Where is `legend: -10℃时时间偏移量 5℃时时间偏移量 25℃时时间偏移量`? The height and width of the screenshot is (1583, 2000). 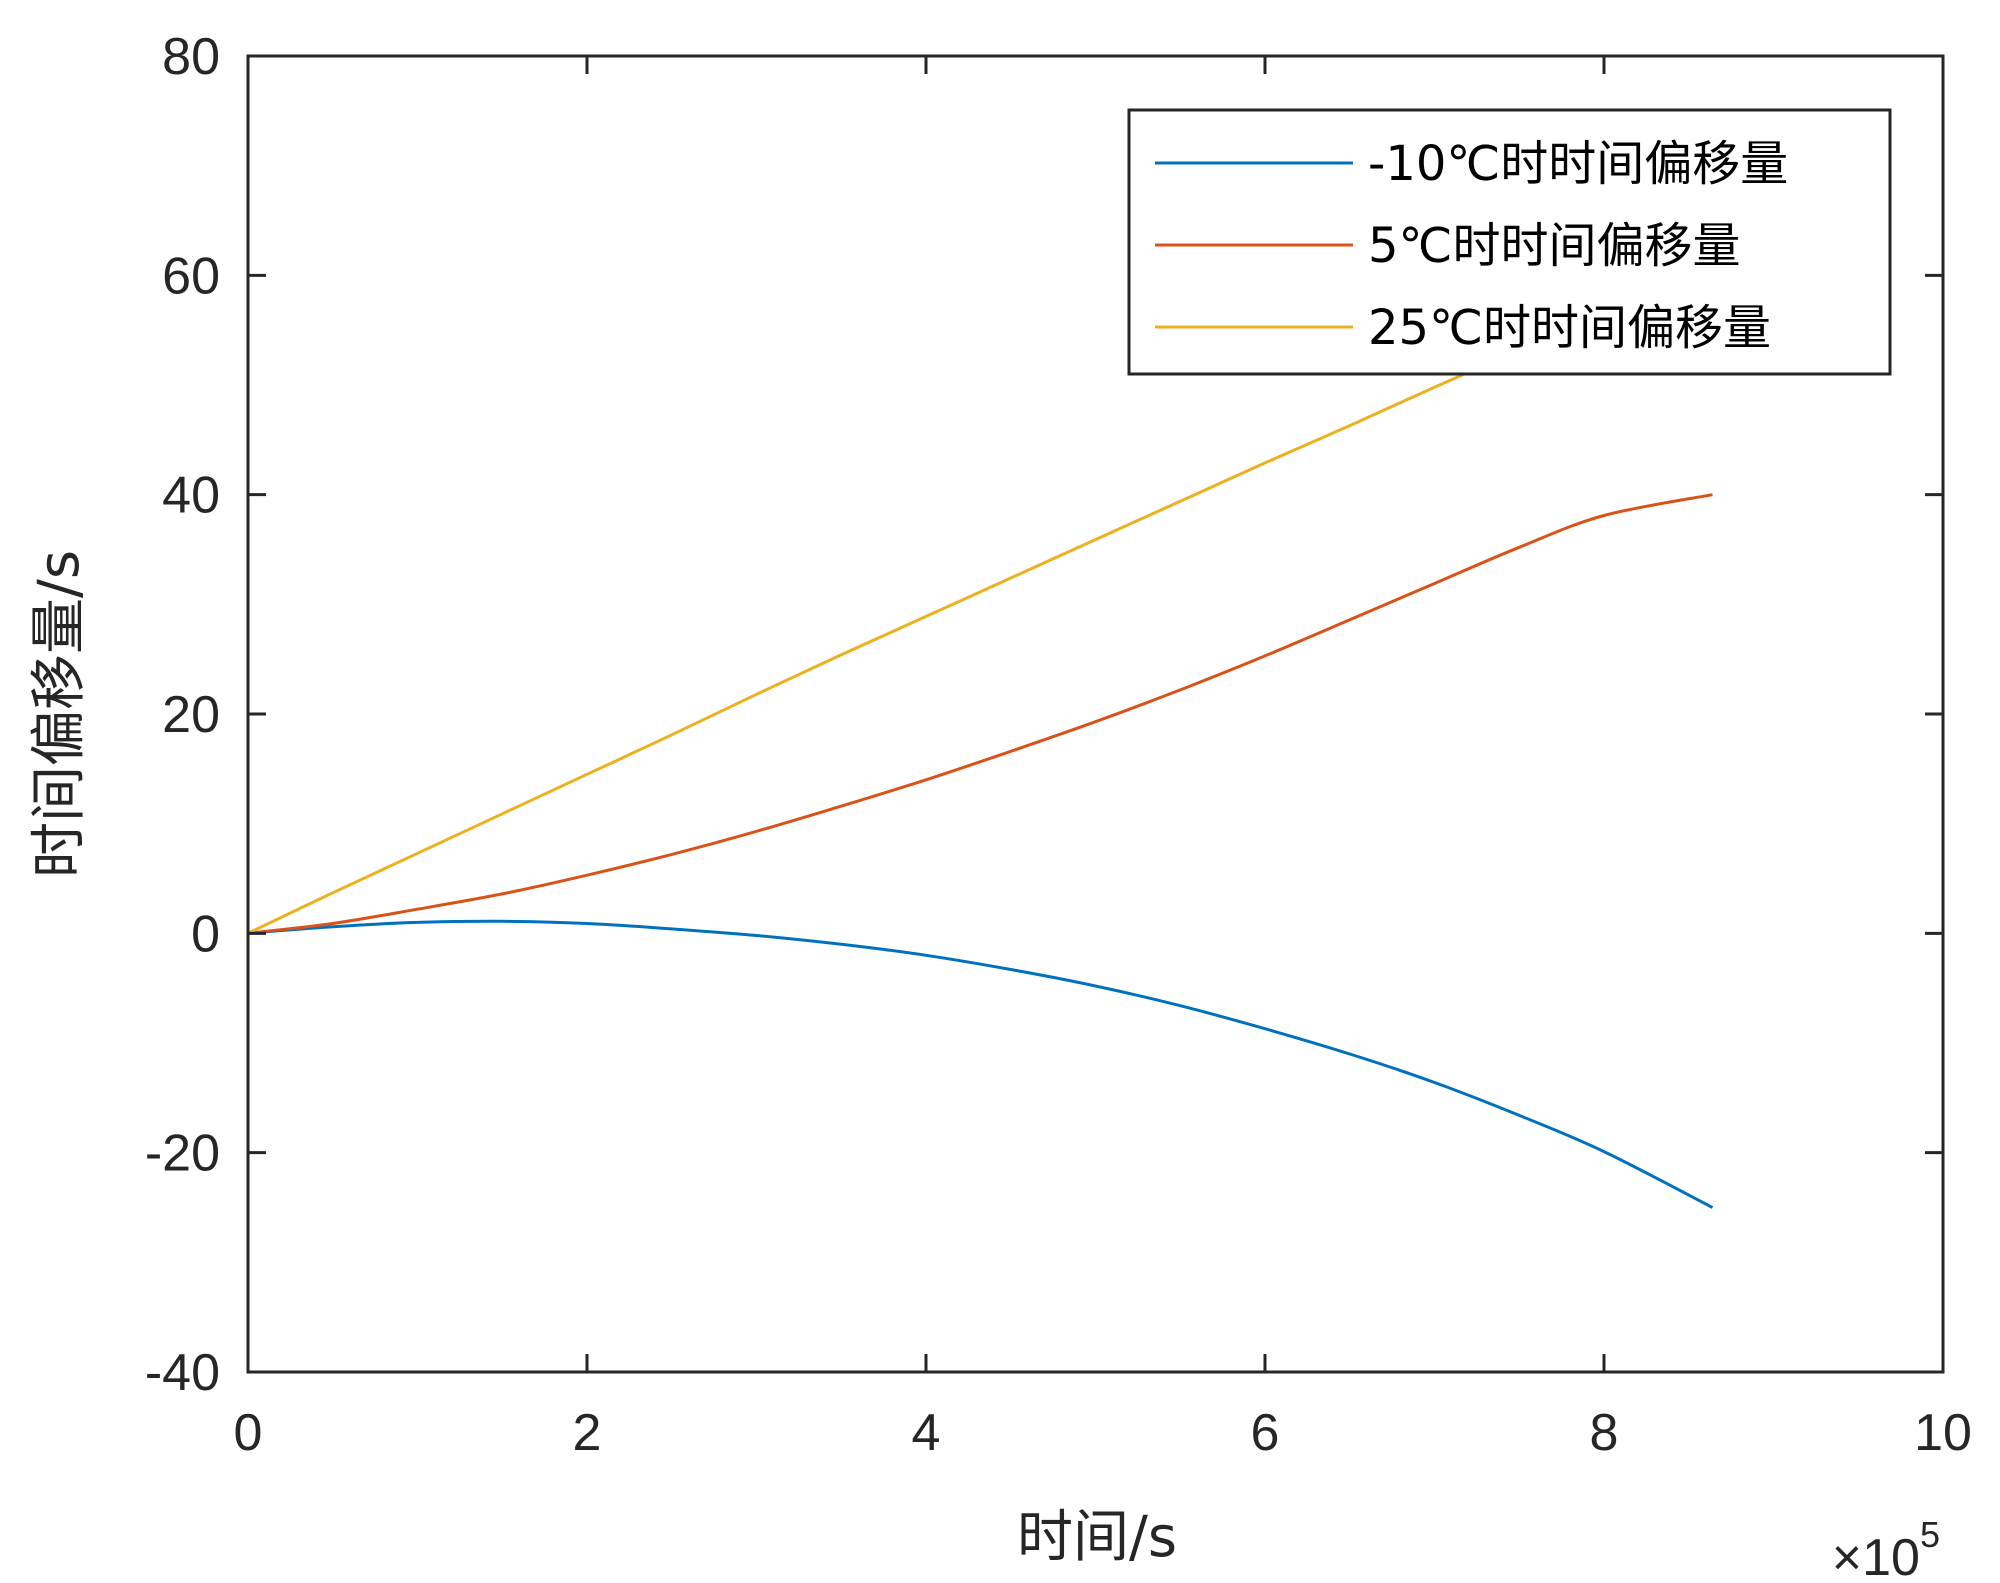 legend: -10℃时时间偏移量 5℃时时间偏移量 25℃时时间偏移量 is located at coordinates (1509, 242).